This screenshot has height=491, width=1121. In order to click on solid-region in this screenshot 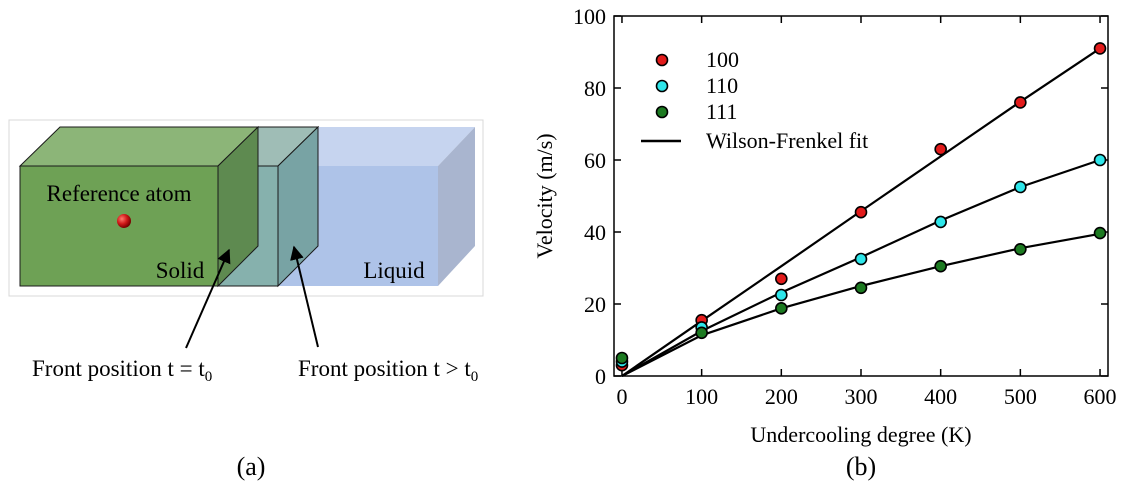, I will do `click(139, 206)`.